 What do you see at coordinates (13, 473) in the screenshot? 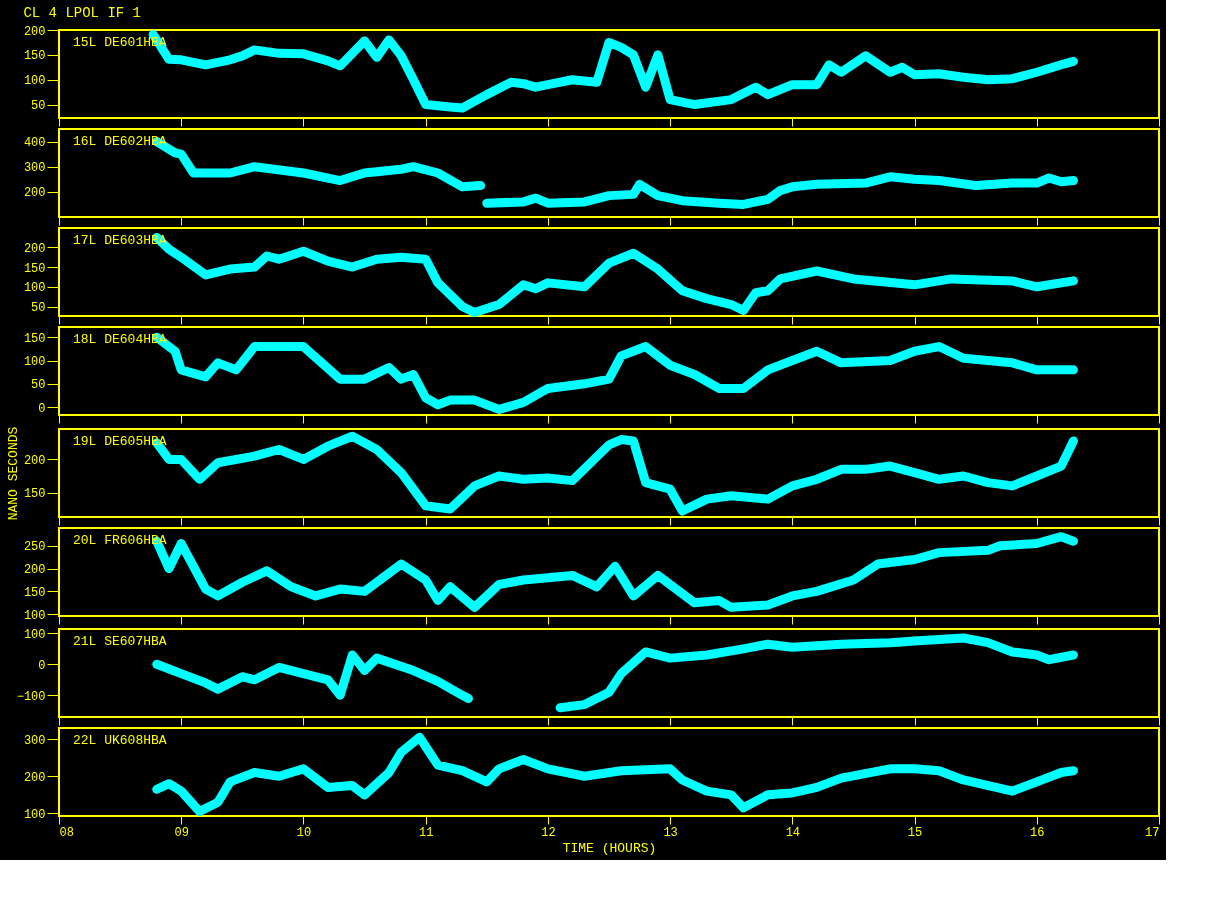
I see `y-axis-title: NANO SECONDS` at bounding box center [13, 473].